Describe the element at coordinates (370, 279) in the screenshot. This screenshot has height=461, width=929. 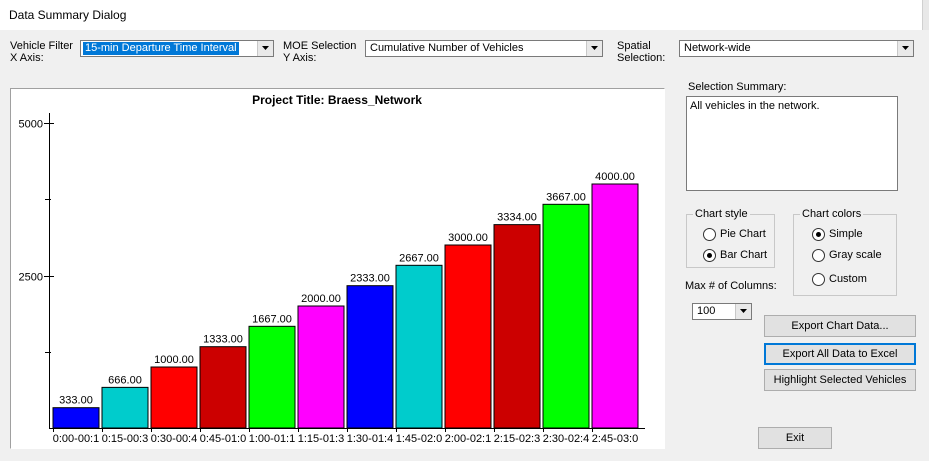
I see `bar-value-label: 2333.00` at that location.